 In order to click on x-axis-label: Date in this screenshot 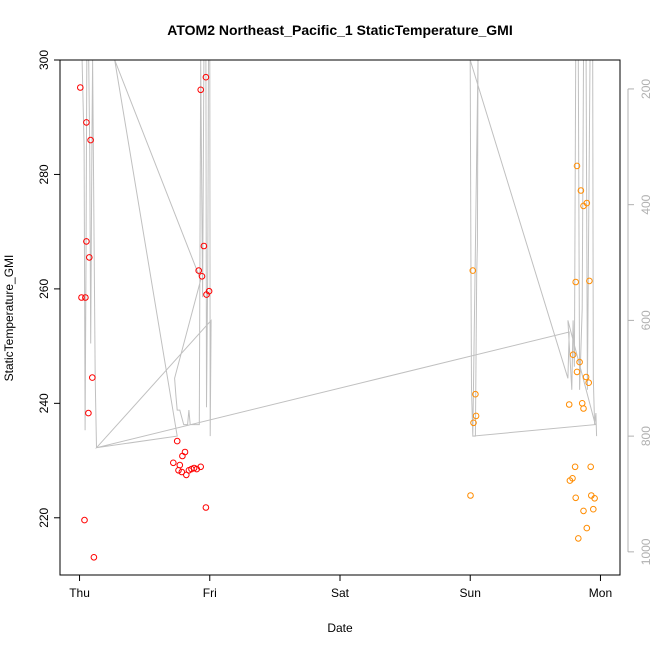, I will do `click(340, 628)`.